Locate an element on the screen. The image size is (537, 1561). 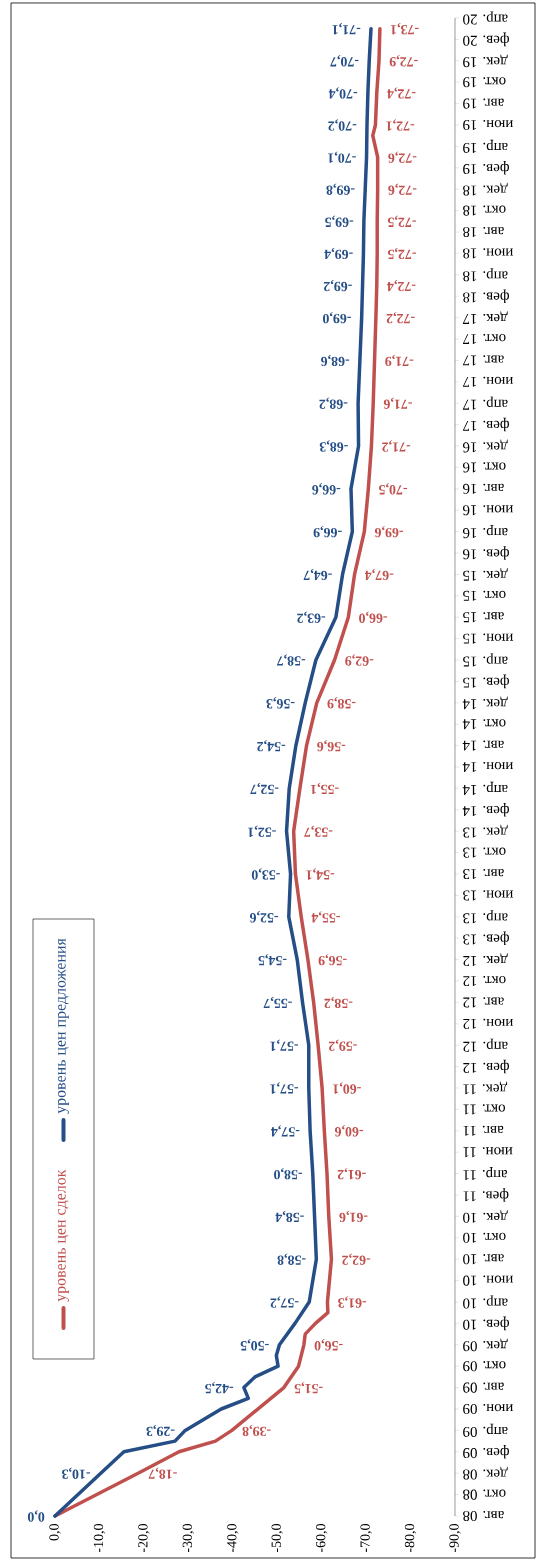
data-label: -69,6 is located at coordinates (389, 531).